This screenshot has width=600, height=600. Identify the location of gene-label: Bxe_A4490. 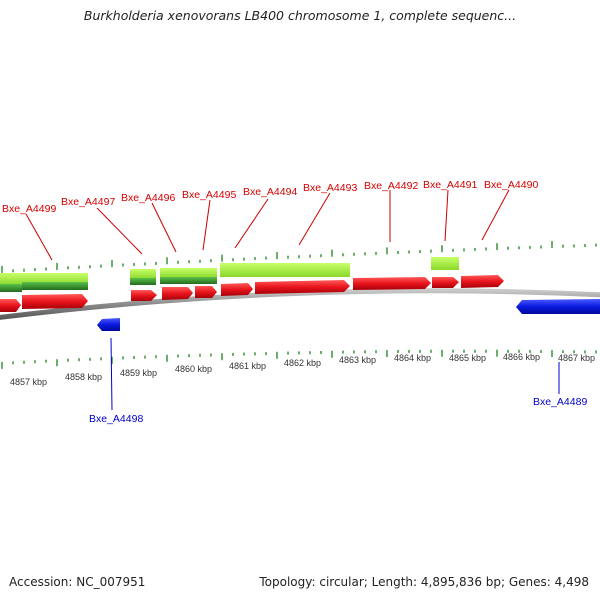
(511, 185).